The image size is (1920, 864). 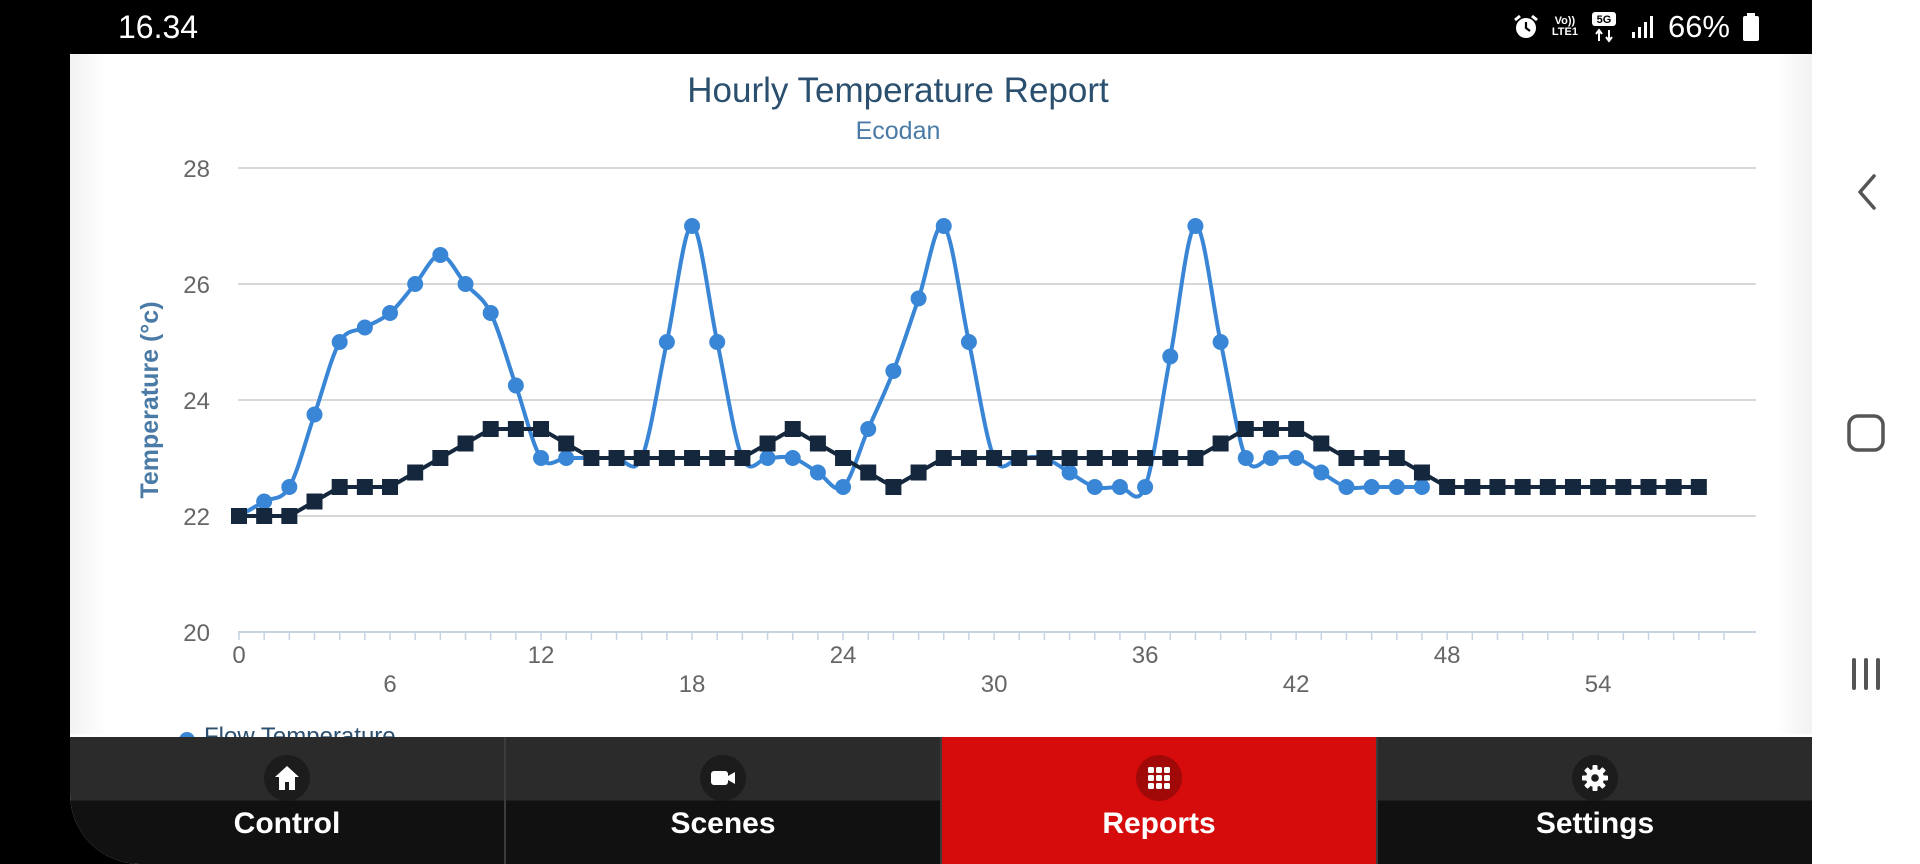 I want to click on y-tick-label: 26, so click(x=196, y=285).